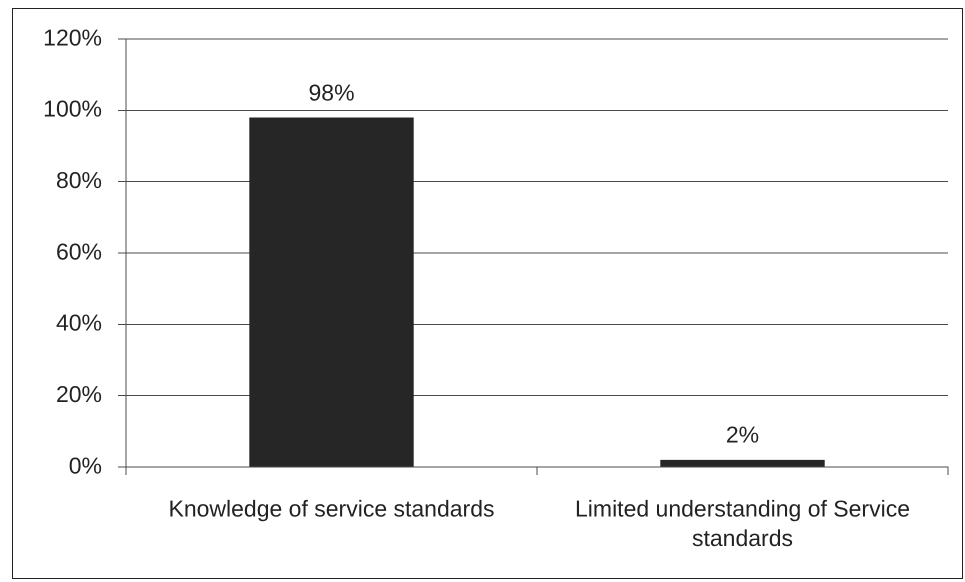 The image size is (965, 582). What do you see at coordinates (72, 109) in the screenshot?
I see `y-tick-label: 100%` at bounding box center [72, 109].